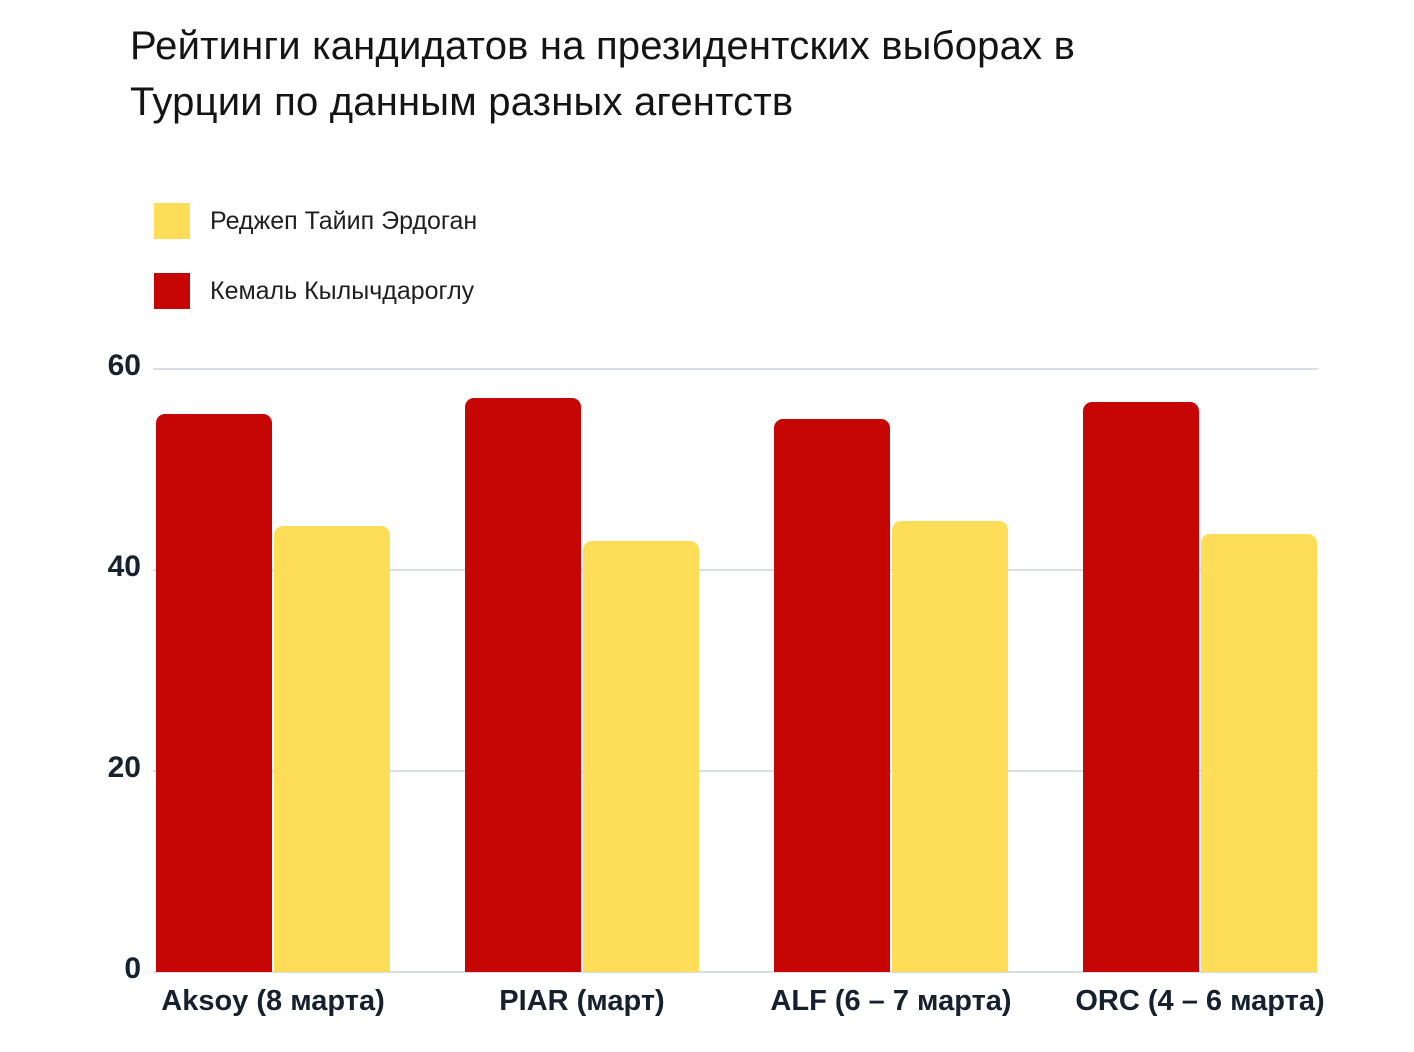 The height and width of the screenshot is (1052, 1414). Describe the element at coordinates (124, 566) in the screenshot. I see `y-axis-tick-40: 40` at that location.